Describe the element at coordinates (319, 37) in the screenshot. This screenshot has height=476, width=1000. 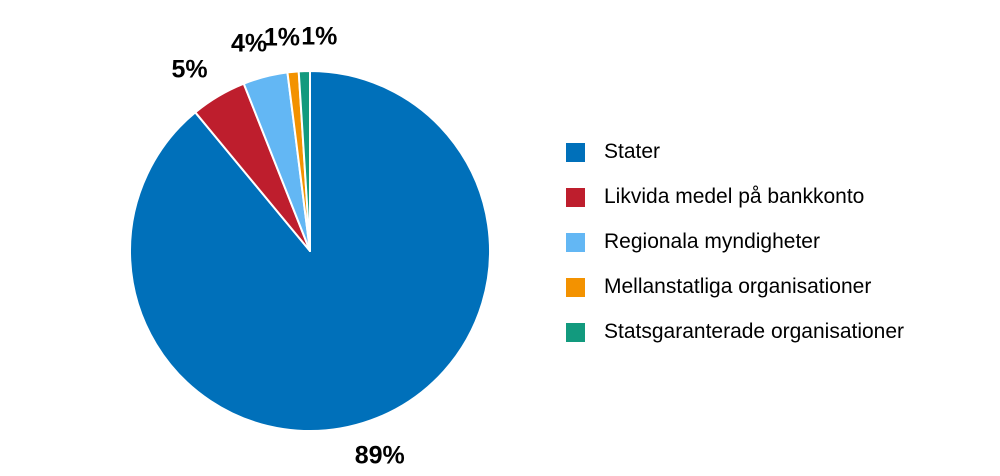
I see `data-label-statsgaranterade-organisationer: 1%` at that location.